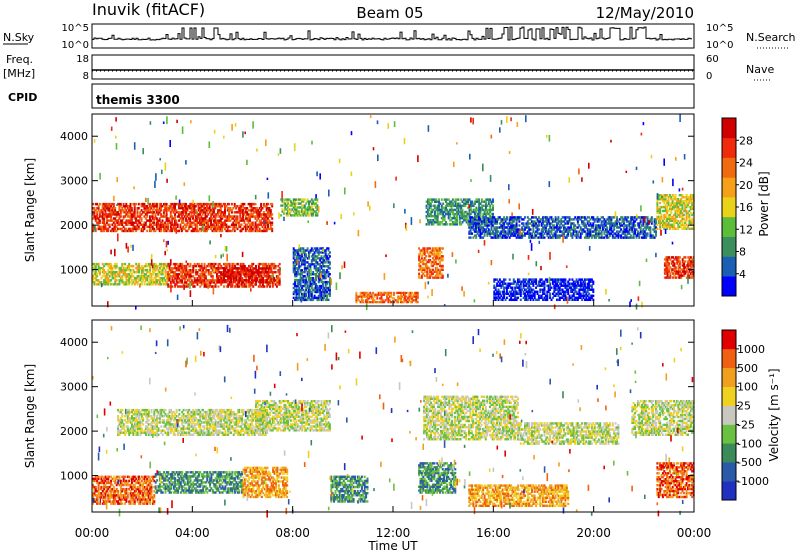 The width and height of the screenshot is (800, 554). What do you see at coordinates (292, 533) in the screenshot?
I see `x-tick-label-2: 08:00` at bounding box center [292, 533].